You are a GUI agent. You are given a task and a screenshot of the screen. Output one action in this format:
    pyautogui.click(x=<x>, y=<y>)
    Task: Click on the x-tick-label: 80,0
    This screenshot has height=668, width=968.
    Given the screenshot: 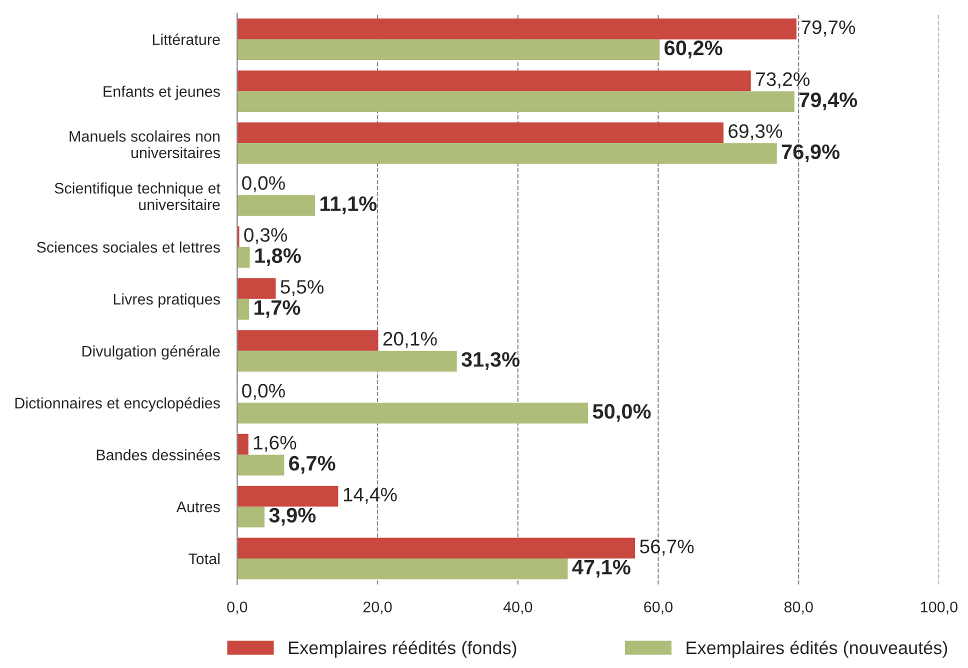 What is the action you would take?
    pyautogui.click(x=798, y=608)
    